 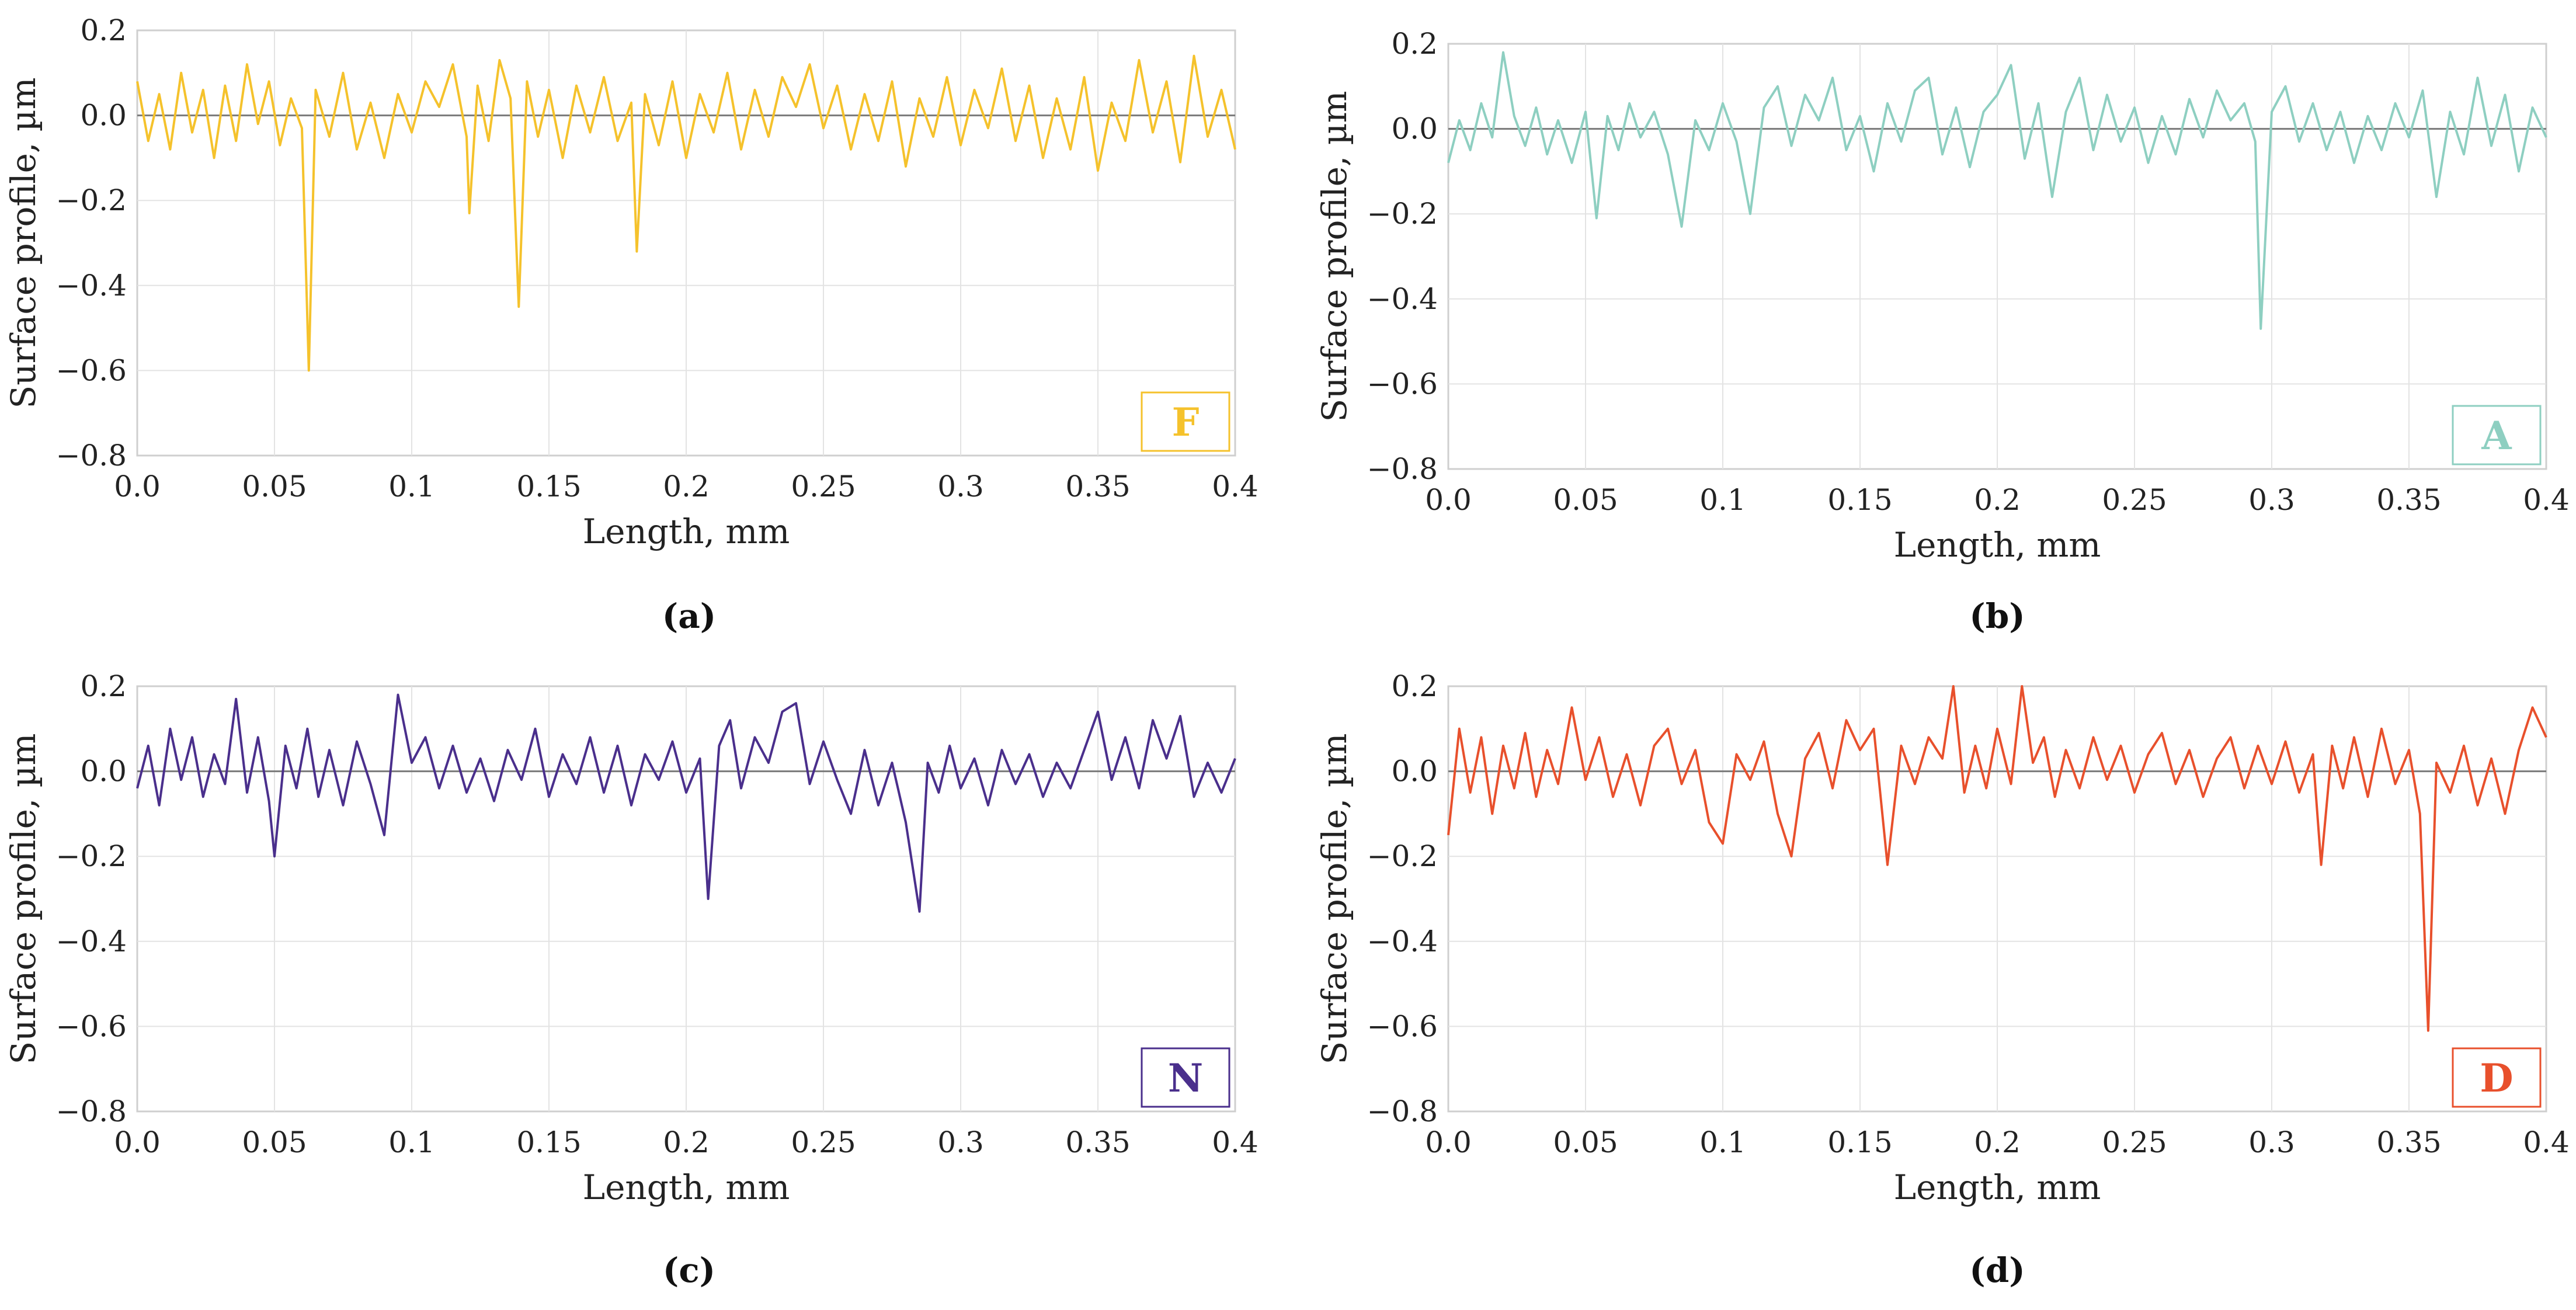 I want to click on chart-d-legend-box, so click(x=2497, y=1077).